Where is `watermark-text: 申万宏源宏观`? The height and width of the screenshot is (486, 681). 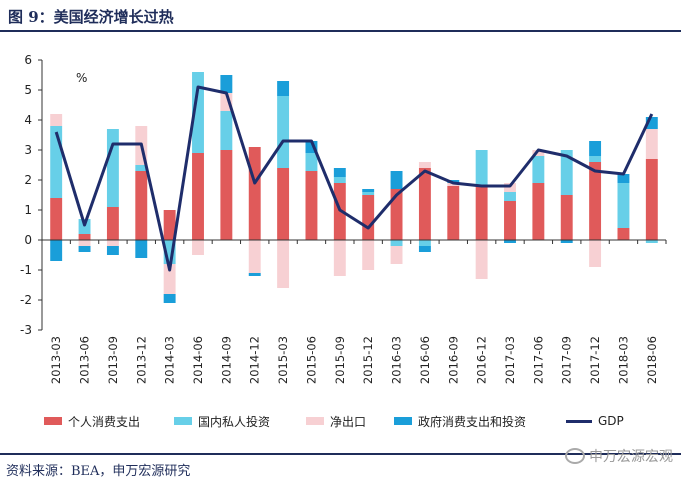 watermark-text: 申万宏源宏观 is located at coordinates (631, 457).